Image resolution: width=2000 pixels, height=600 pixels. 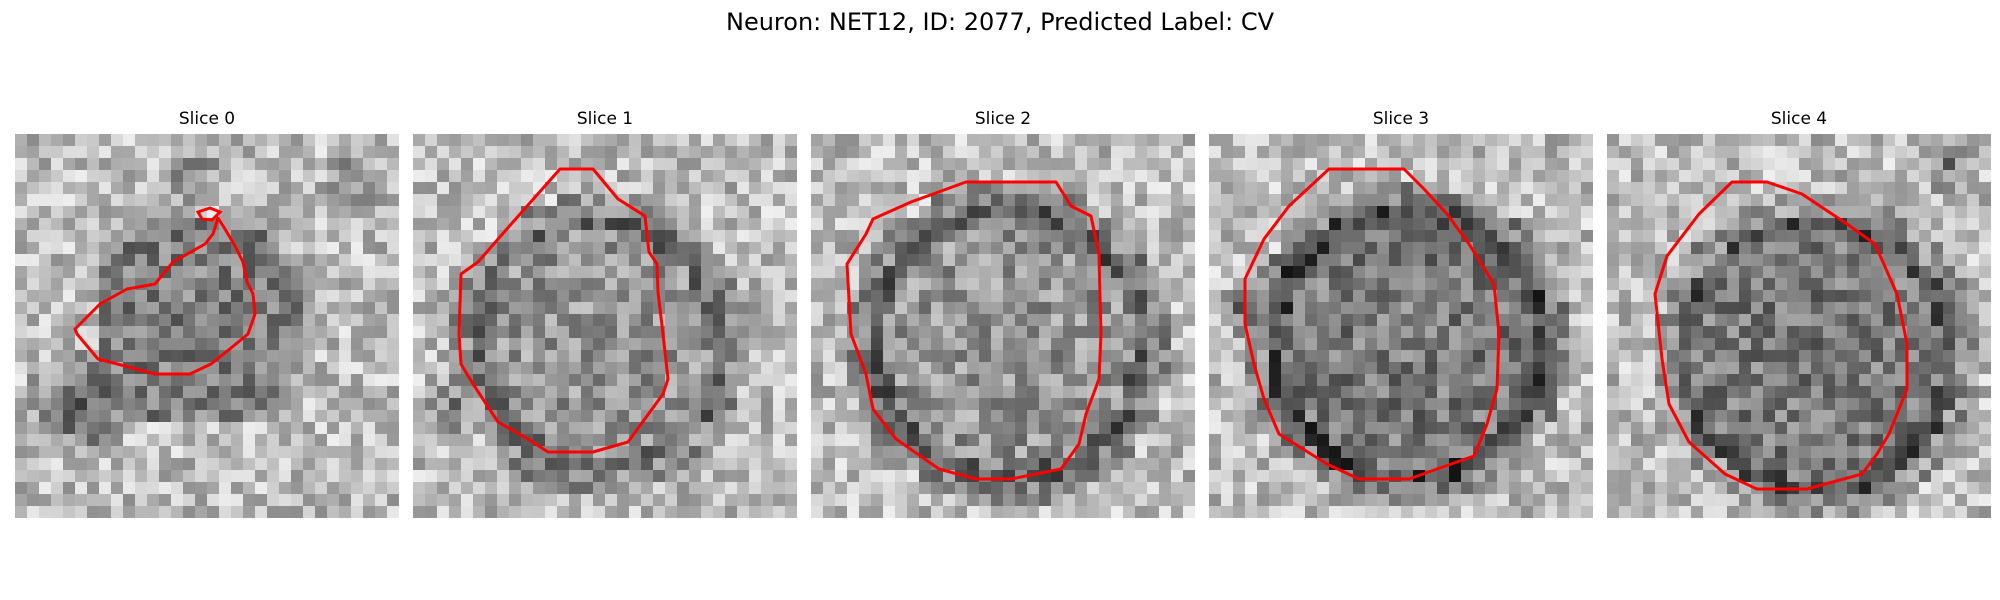 What do you see at coordinates (1003, 119) in the screenshot?
I see `slice-title: Slice 2` at bounding box center [1003, 119].